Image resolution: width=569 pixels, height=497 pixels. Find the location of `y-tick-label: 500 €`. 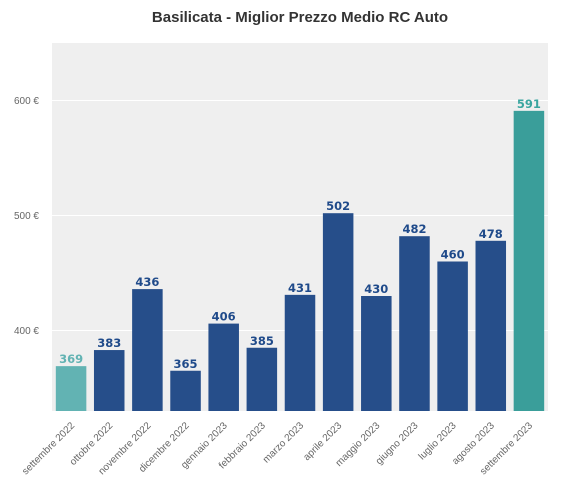

y-tick-label: 500 € is located at coordinates (26, 216).